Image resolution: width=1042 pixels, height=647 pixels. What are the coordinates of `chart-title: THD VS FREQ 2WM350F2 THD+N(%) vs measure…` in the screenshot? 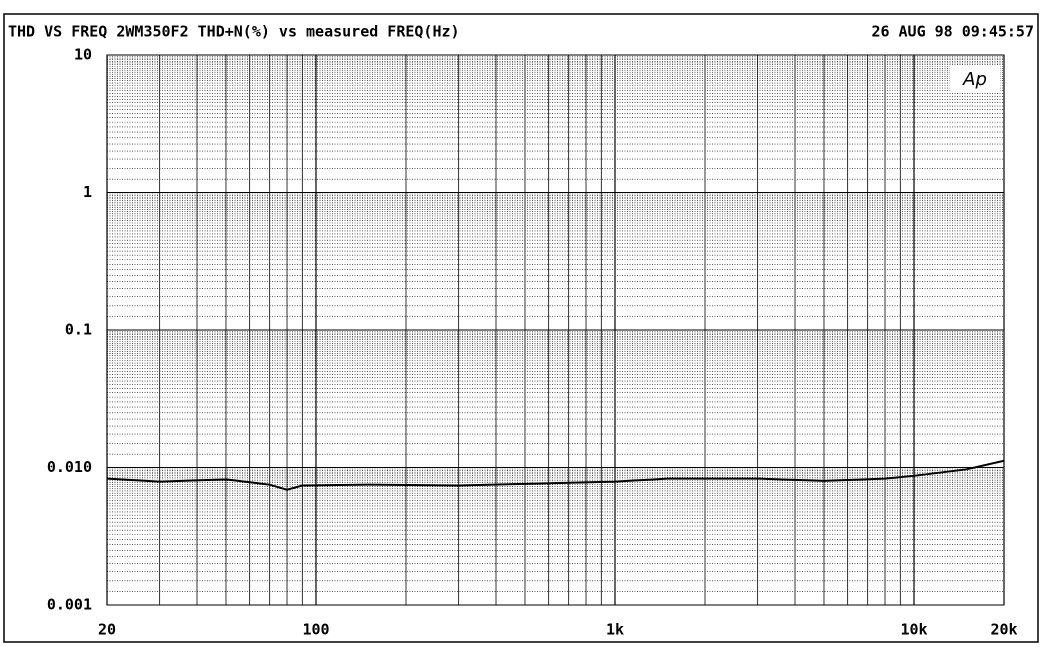 It's located at (234, 32).